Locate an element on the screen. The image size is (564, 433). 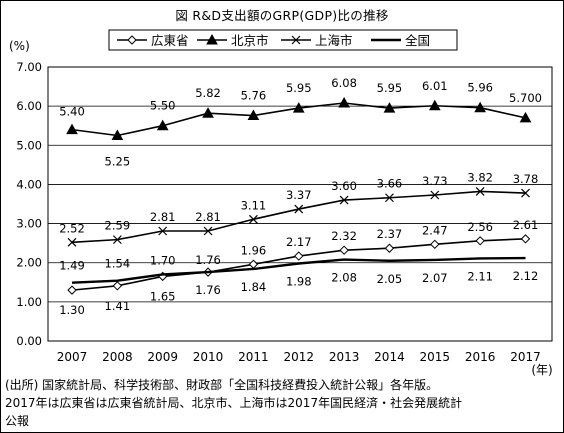
guangdong-data-label: 2.56 is located at coordinates (480, 227).